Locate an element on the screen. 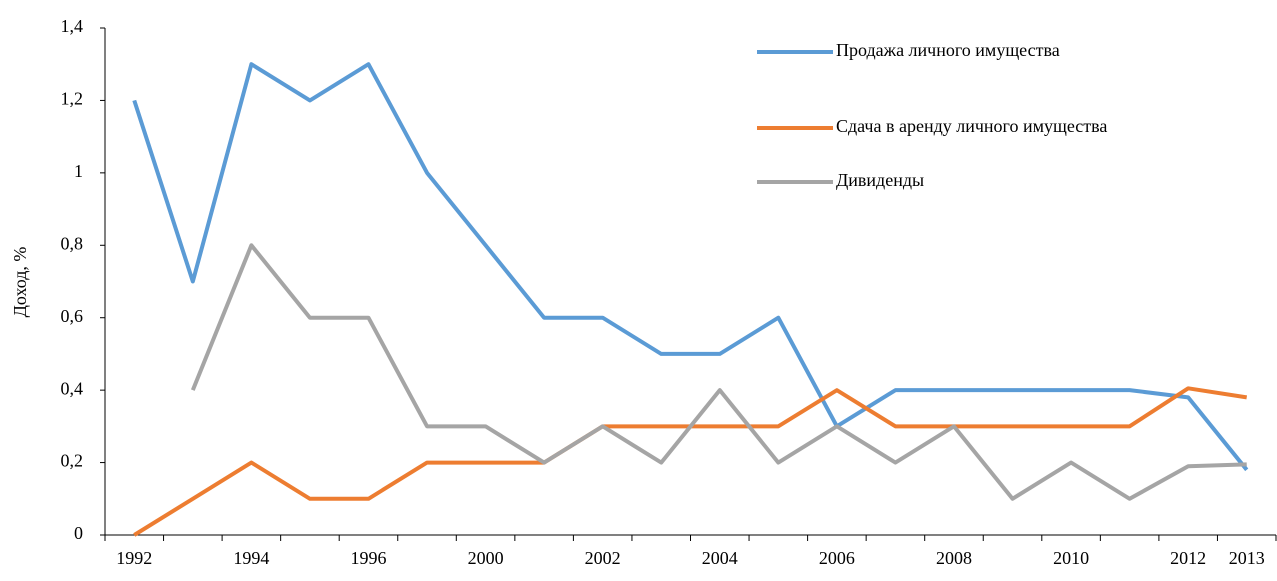 The width and height of the screenshot is (1277, 581). legend-label: Дивиденды is located at coordinates (880, 180).